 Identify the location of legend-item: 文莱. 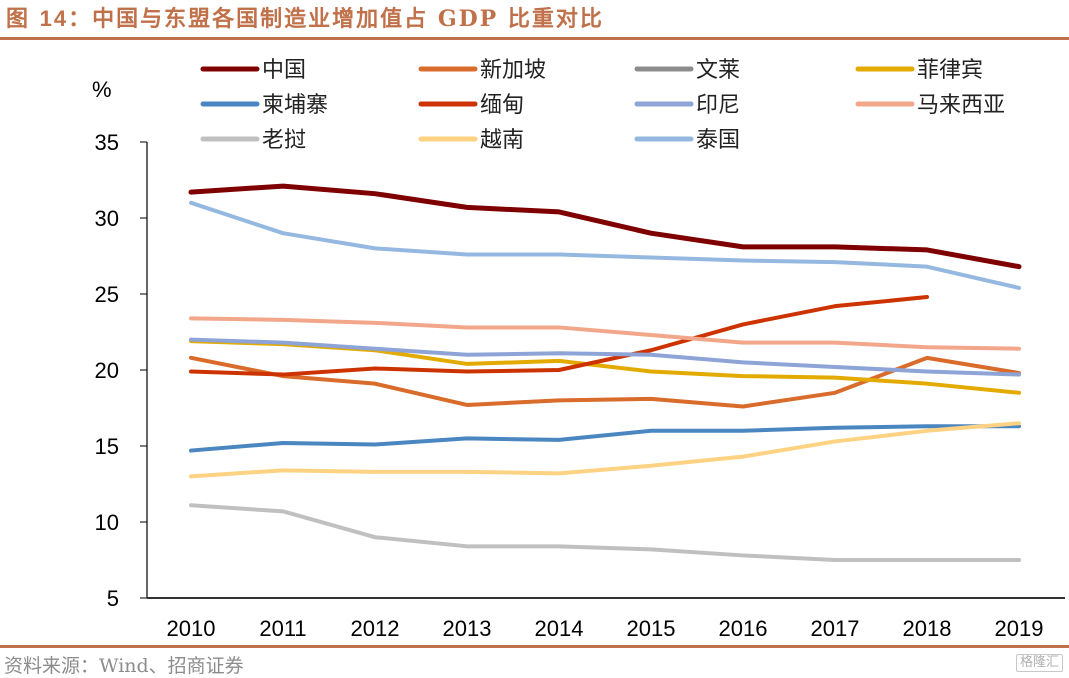
(687, 70).